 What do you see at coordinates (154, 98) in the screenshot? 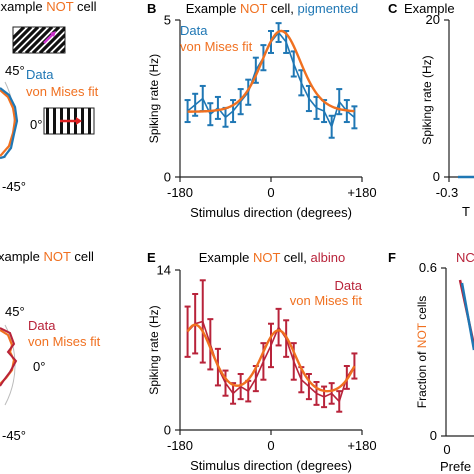
I see `panel-b-ylabel: Spiking rate (Hz)` at bounding box center [154, 98].